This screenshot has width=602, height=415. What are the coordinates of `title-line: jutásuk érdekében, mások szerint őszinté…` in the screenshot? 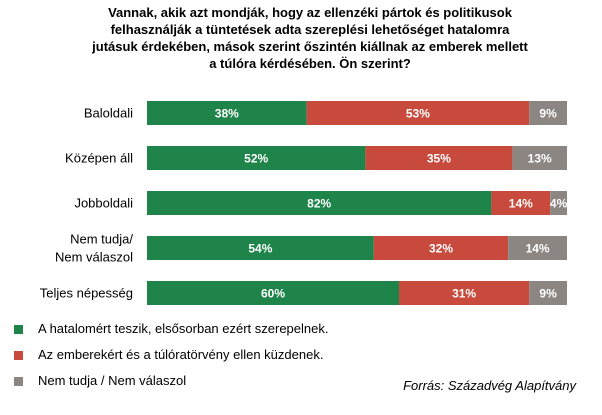 It's located at (310, 46).